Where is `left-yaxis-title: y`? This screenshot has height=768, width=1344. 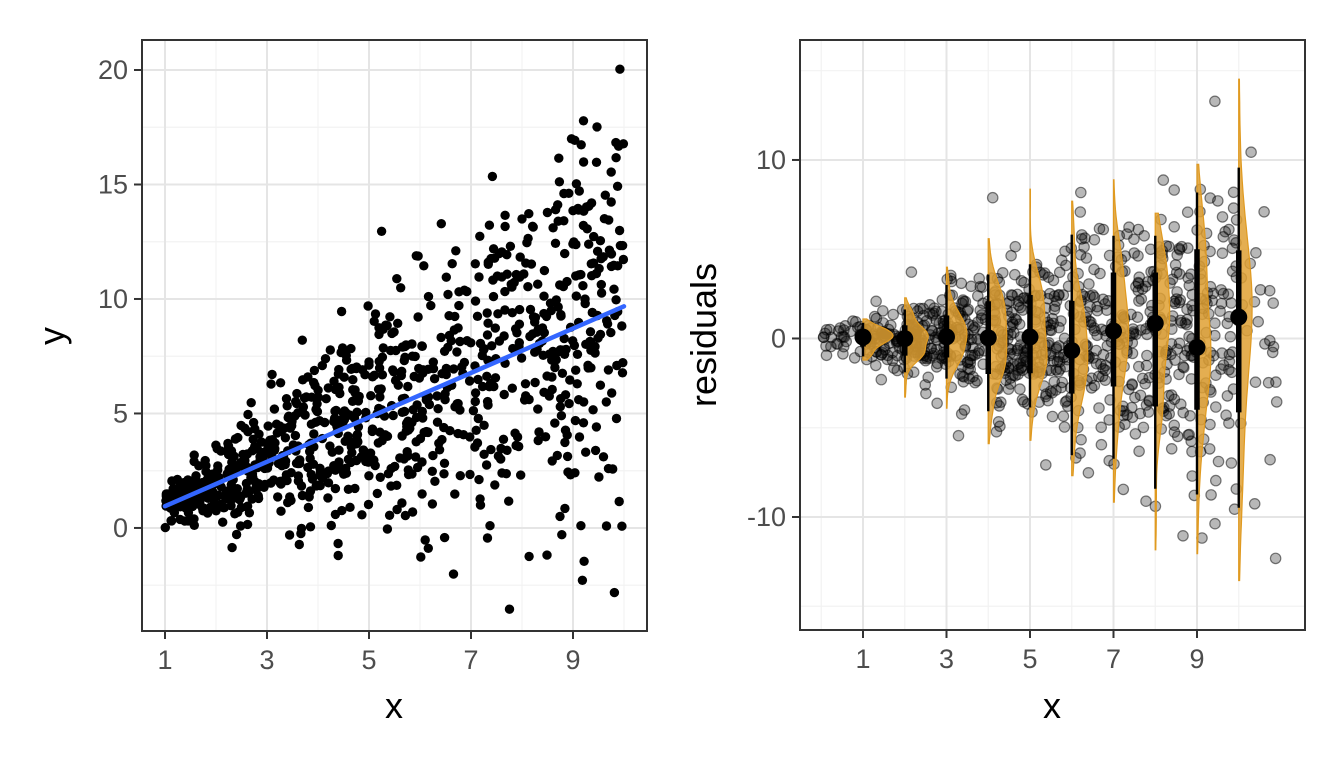 left-yaxis-title: y is located at coordinates (51, 336).